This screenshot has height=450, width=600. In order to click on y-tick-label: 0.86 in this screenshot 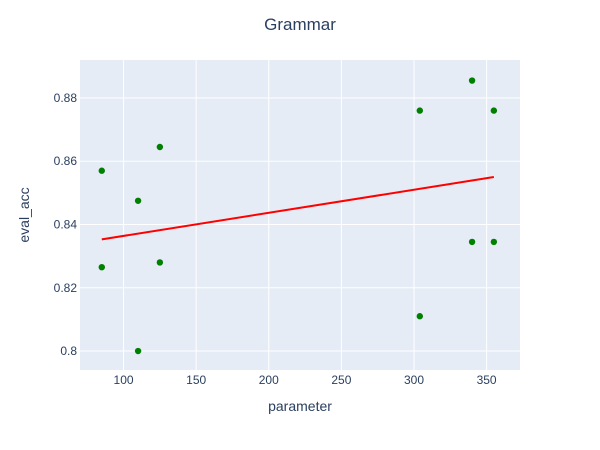, I will do `click(66, 161)`.